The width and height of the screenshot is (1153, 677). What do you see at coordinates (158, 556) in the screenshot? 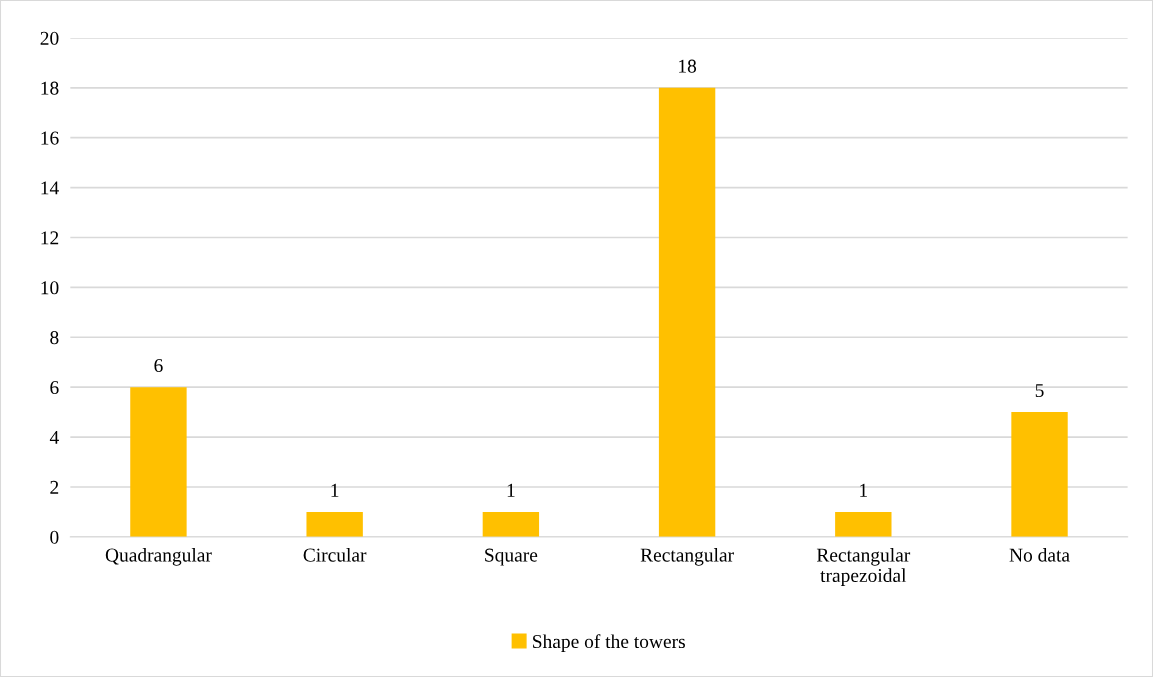
I see `x-tick-label: Quadrangular` at bounding box center [158, 556].